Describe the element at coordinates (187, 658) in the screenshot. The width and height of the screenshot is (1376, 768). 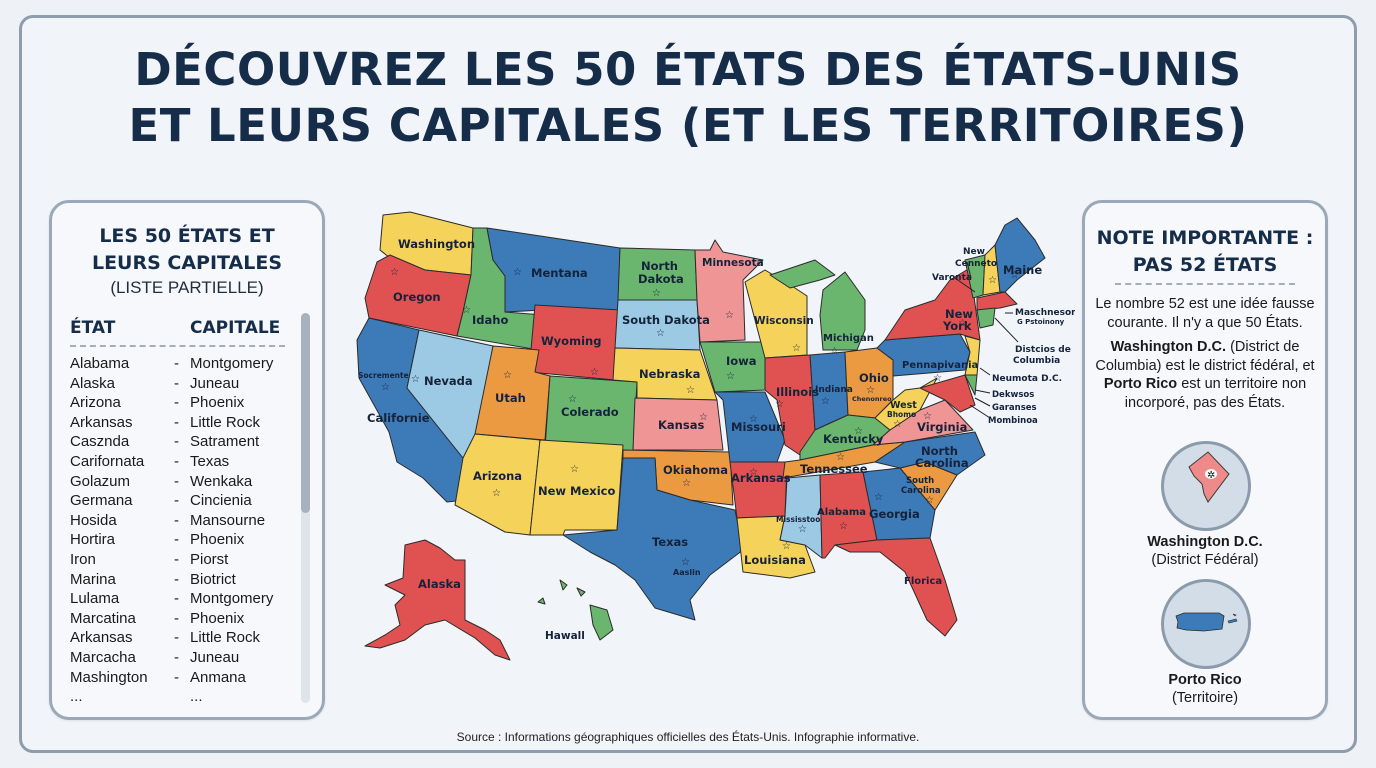
I see `table-row: Marcacha - Juneau` at that location.